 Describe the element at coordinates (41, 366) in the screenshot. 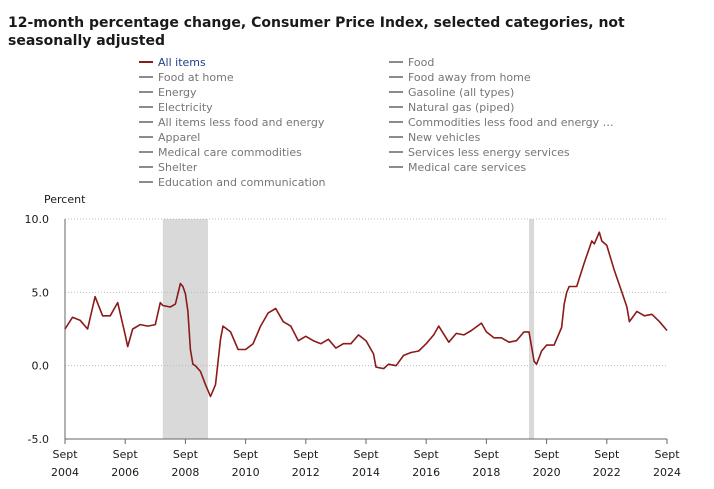

I see `y-tick-label: 0.0` at that location.